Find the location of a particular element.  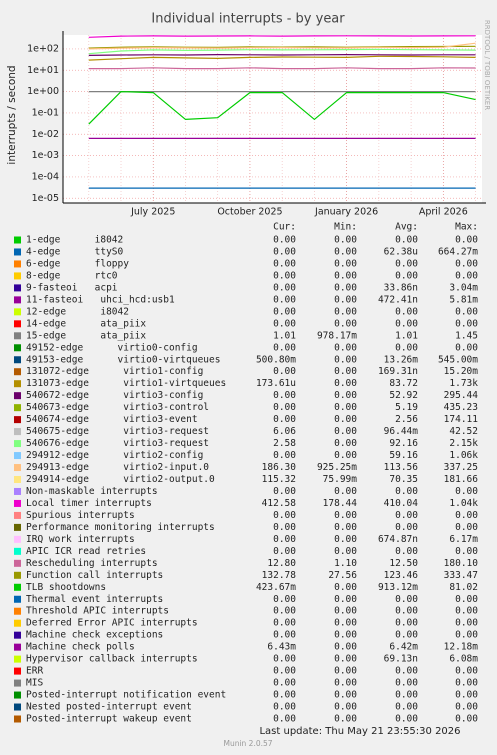

legend-value: 96.44m is located at coordinates (401, 431).